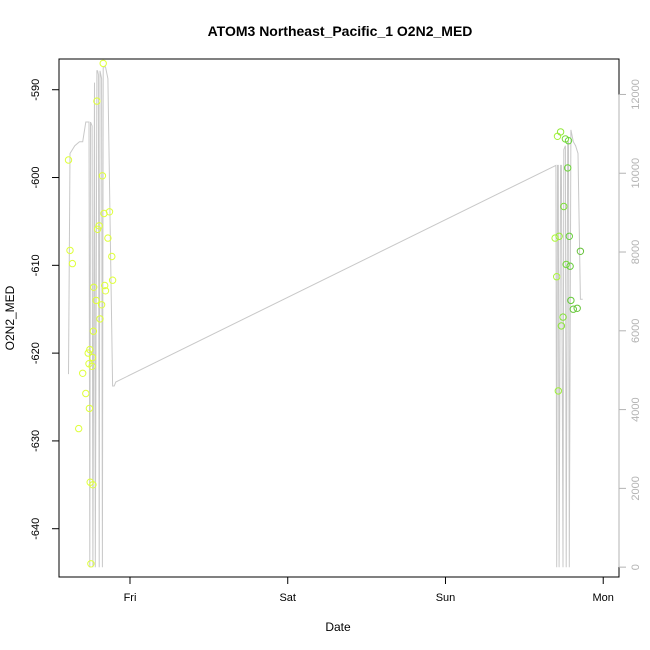  I want to click on y2-axis: 0 2000 4000 6000 8000 10000 12000, so click(630, 324).